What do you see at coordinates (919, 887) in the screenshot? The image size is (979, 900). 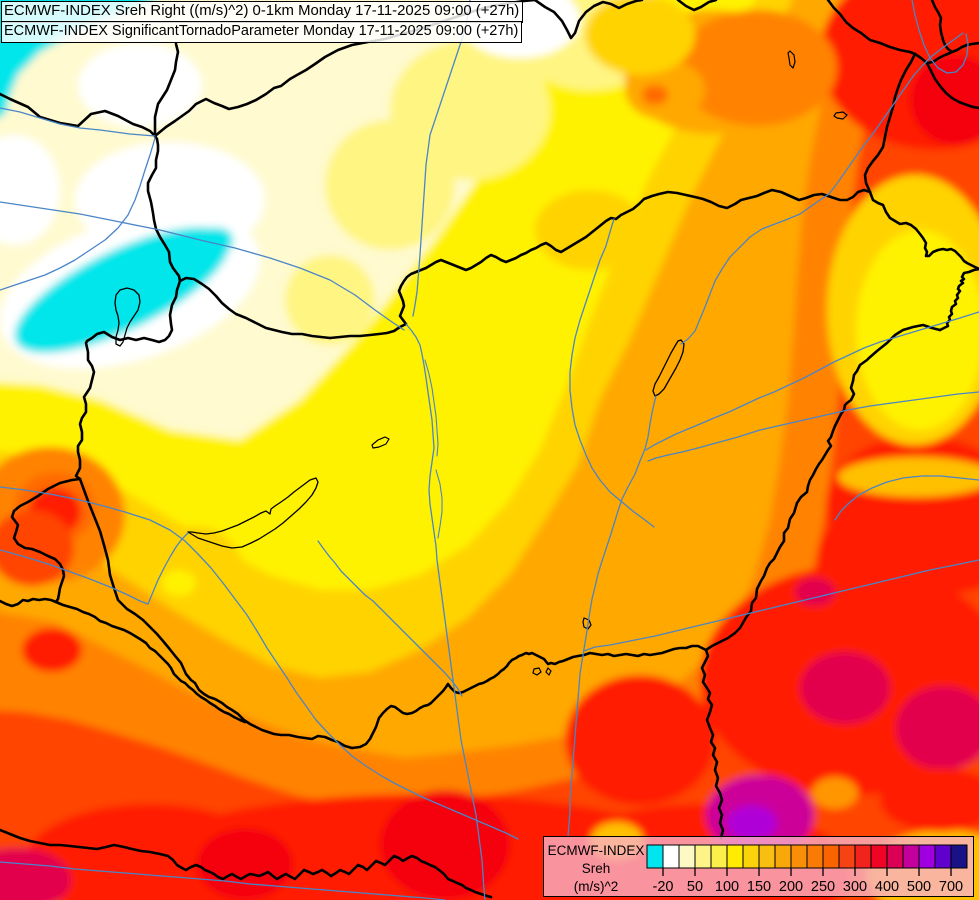 I see `svg-text: 500` at bounding box center [919, 887].